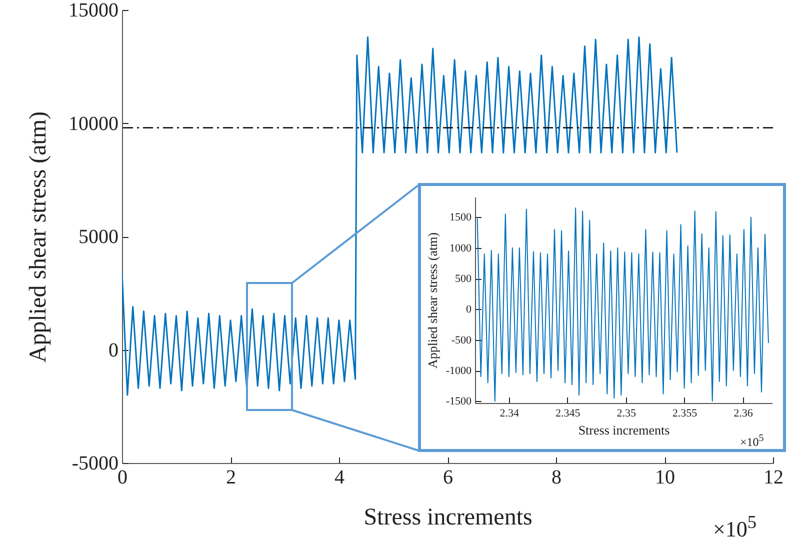  I want to click on x-tick-label: 2.36, so click(744, 414).